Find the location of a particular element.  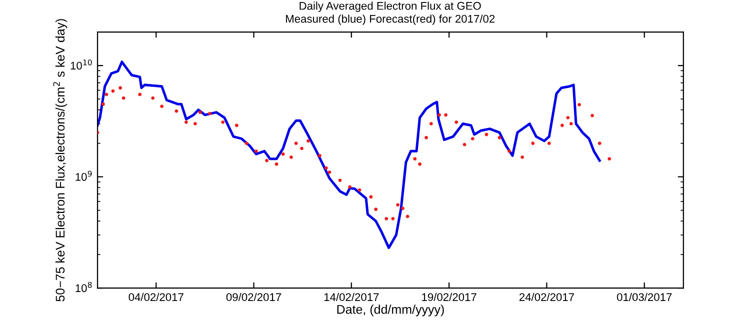

x-tick-label: 14/02/2017 is located at coordinates (351, 297).